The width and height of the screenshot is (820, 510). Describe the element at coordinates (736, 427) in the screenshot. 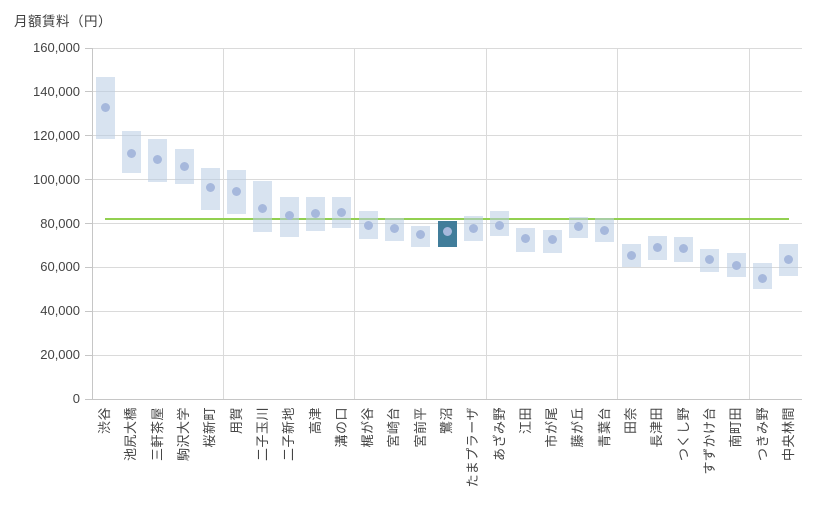

I see `x-axis-label: 南町田` at that location.